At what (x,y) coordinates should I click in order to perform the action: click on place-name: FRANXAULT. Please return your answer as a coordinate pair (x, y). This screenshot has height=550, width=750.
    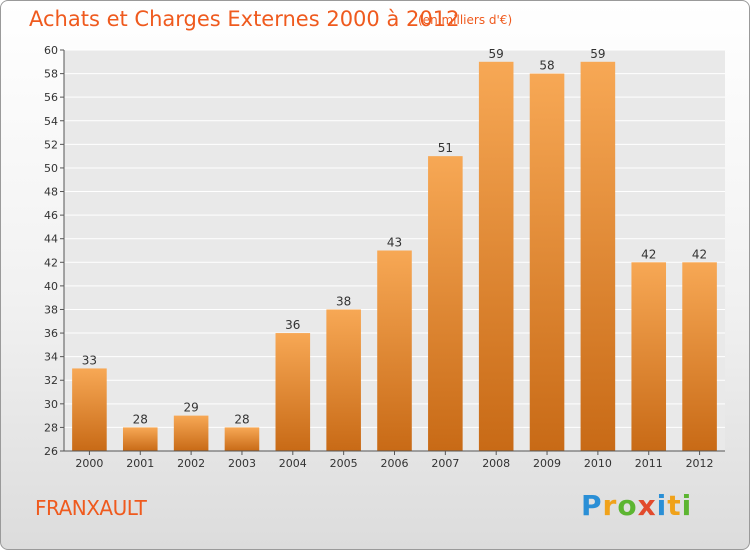
    Looking at the image, I should click on (91, 508).